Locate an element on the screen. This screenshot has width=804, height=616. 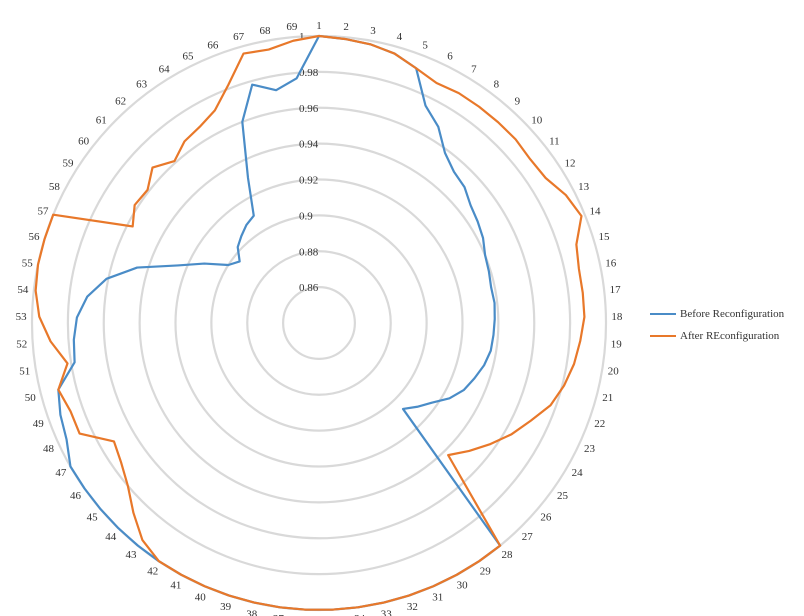
category-label: 11 is located at coordinates (554, 141).